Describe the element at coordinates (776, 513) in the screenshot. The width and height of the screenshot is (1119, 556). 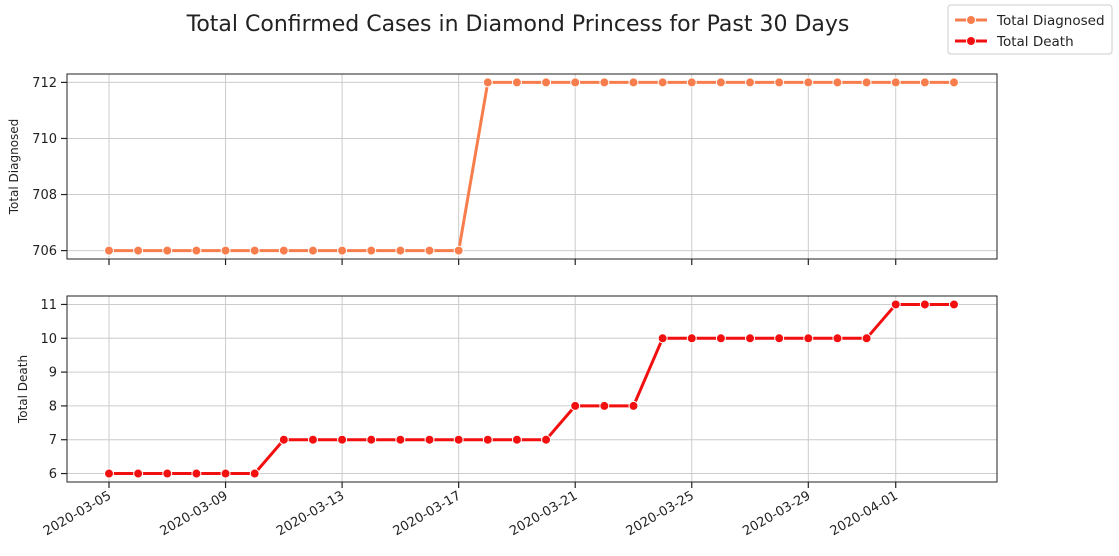
I see `x-tick-label: 2020-03-29` at that location.